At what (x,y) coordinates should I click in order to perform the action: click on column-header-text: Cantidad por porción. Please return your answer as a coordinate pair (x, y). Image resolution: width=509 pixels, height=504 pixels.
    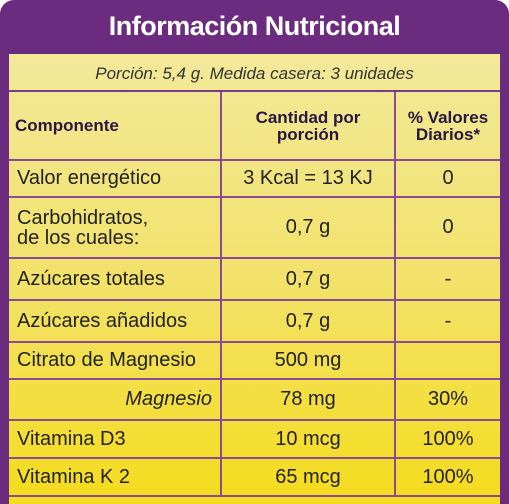
    Looking at the image, I should click on (308, 125).